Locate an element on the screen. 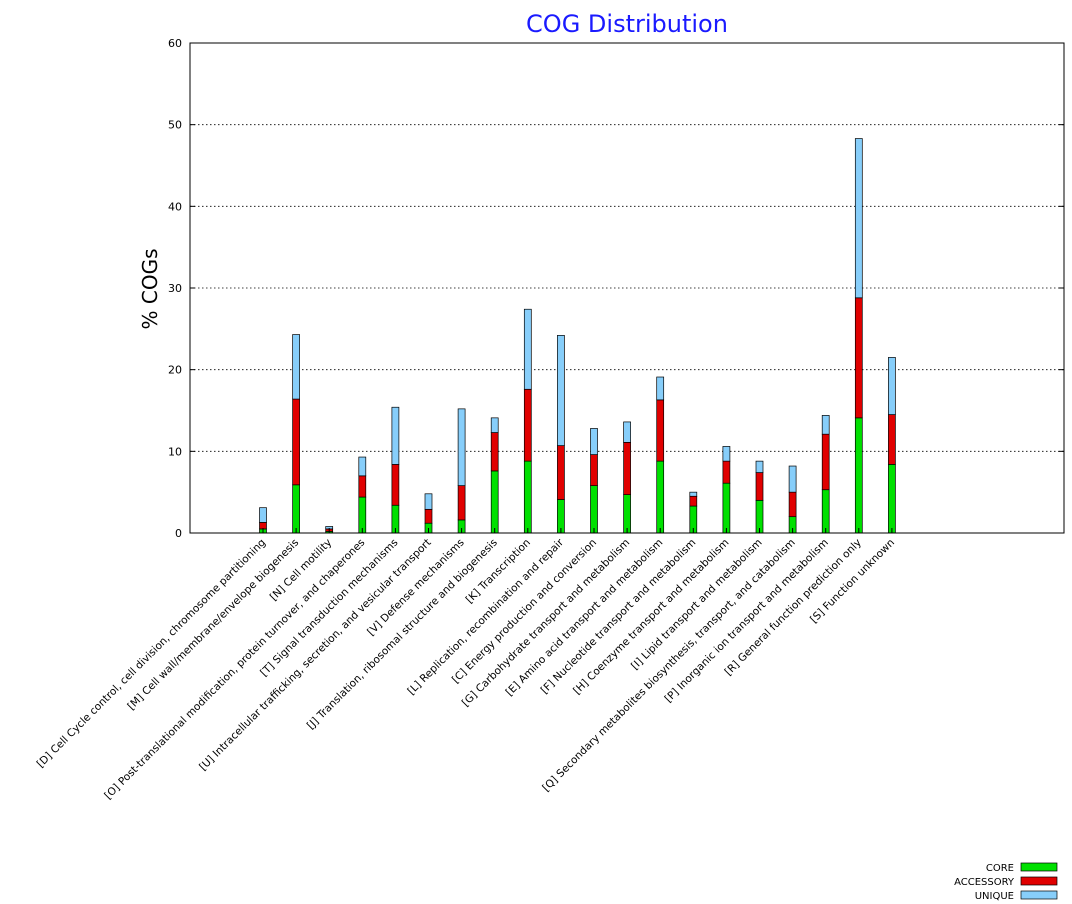 Image resolution: width=1072 pixels, height=904 pixels. y-tick-label: 30 is located at coordinates (175, 288).